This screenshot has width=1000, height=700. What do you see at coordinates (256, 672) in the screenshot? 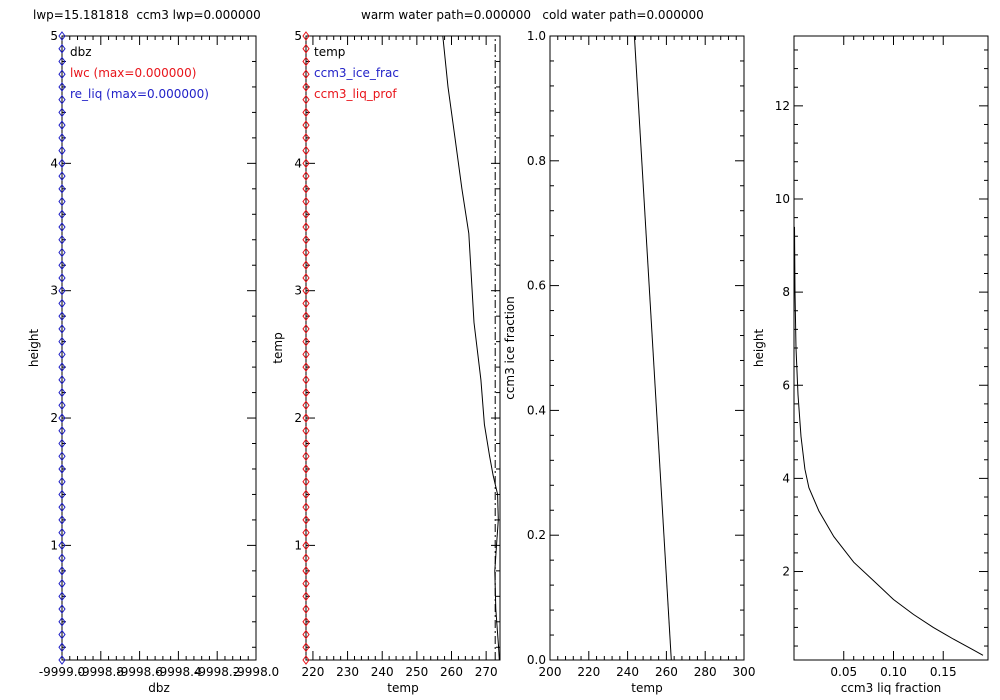
I see `panel-1-xtick-label: -9998.0` at bounding box center [256, 672].